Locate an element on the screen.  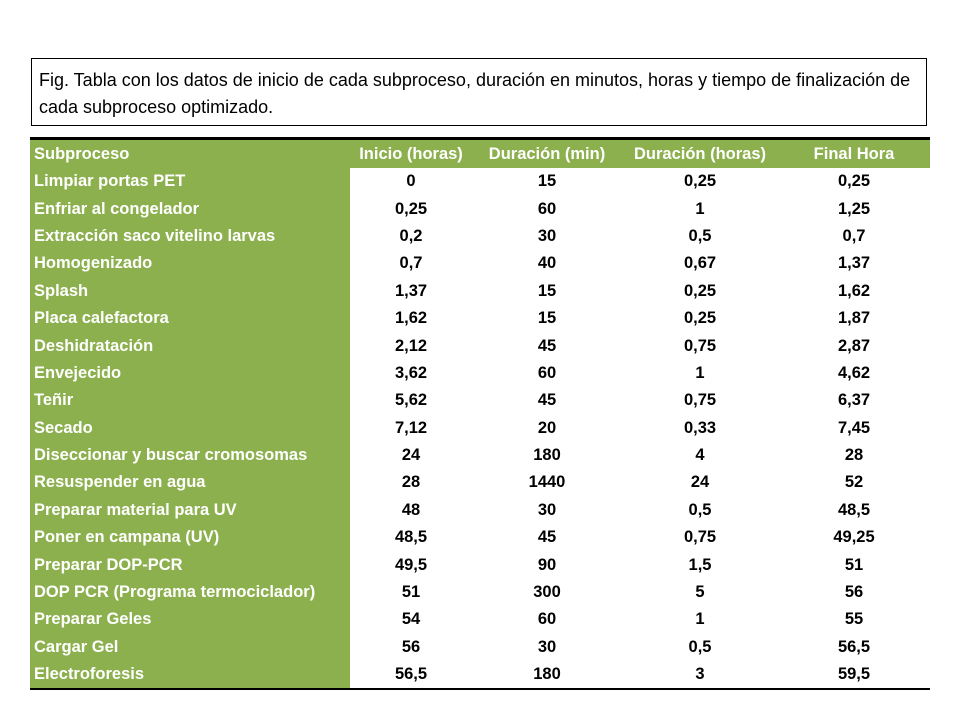
cell-subproceso: Homogenizado is located at coordinates (190, 264).